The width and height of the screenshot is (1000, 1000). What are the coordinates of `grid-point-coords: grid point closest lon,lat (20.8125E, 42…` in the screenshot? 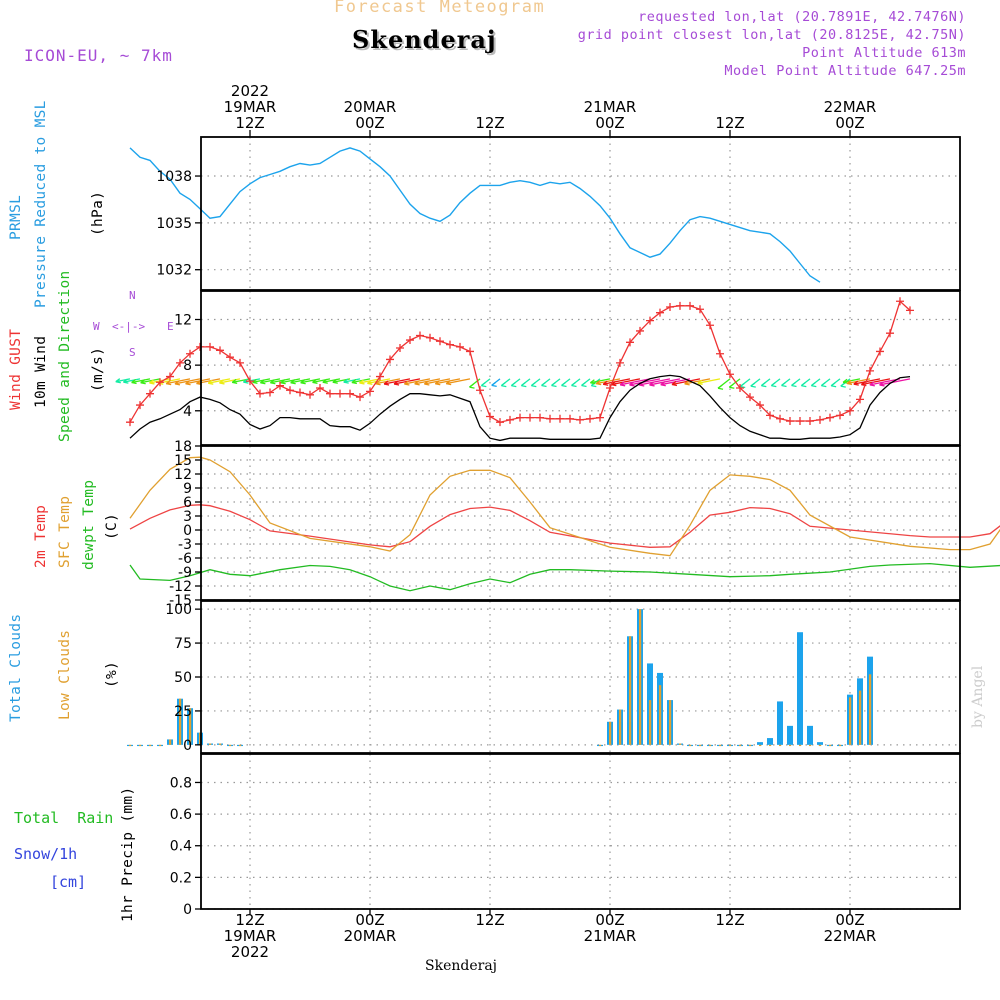 It's located at (771, 35).